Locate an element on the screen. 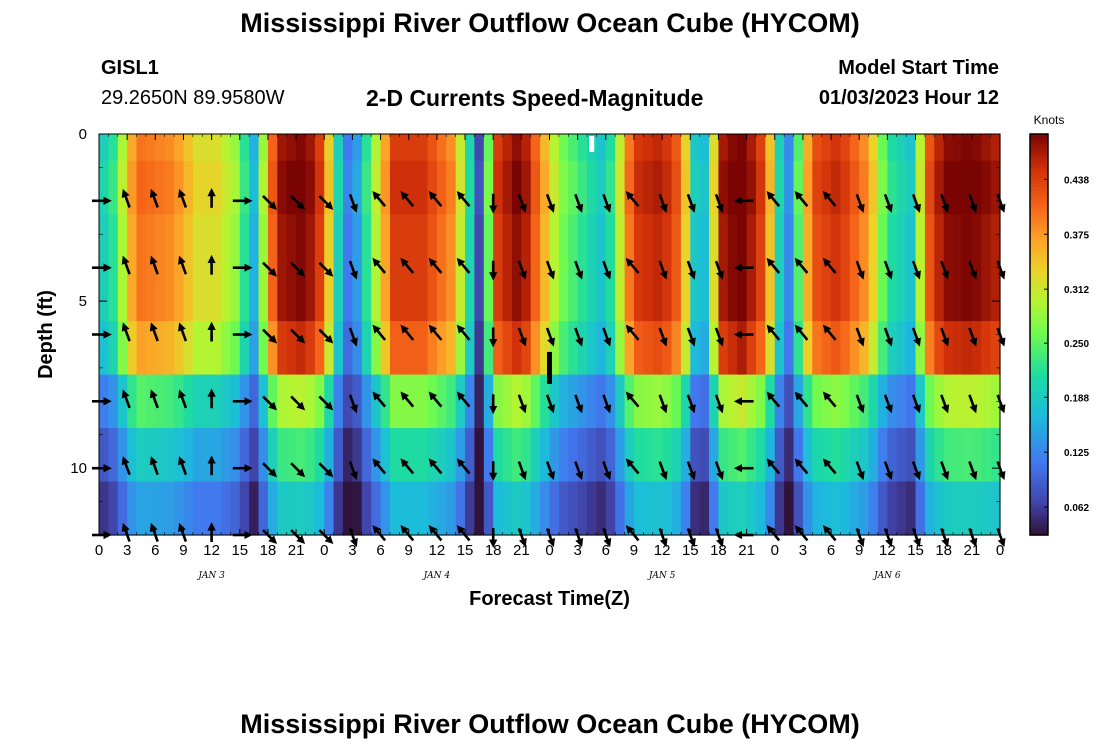 This screenshot has width=1100, height=750. colorbar-tick-label: 0.312 is located at coordinates (1076, 290).